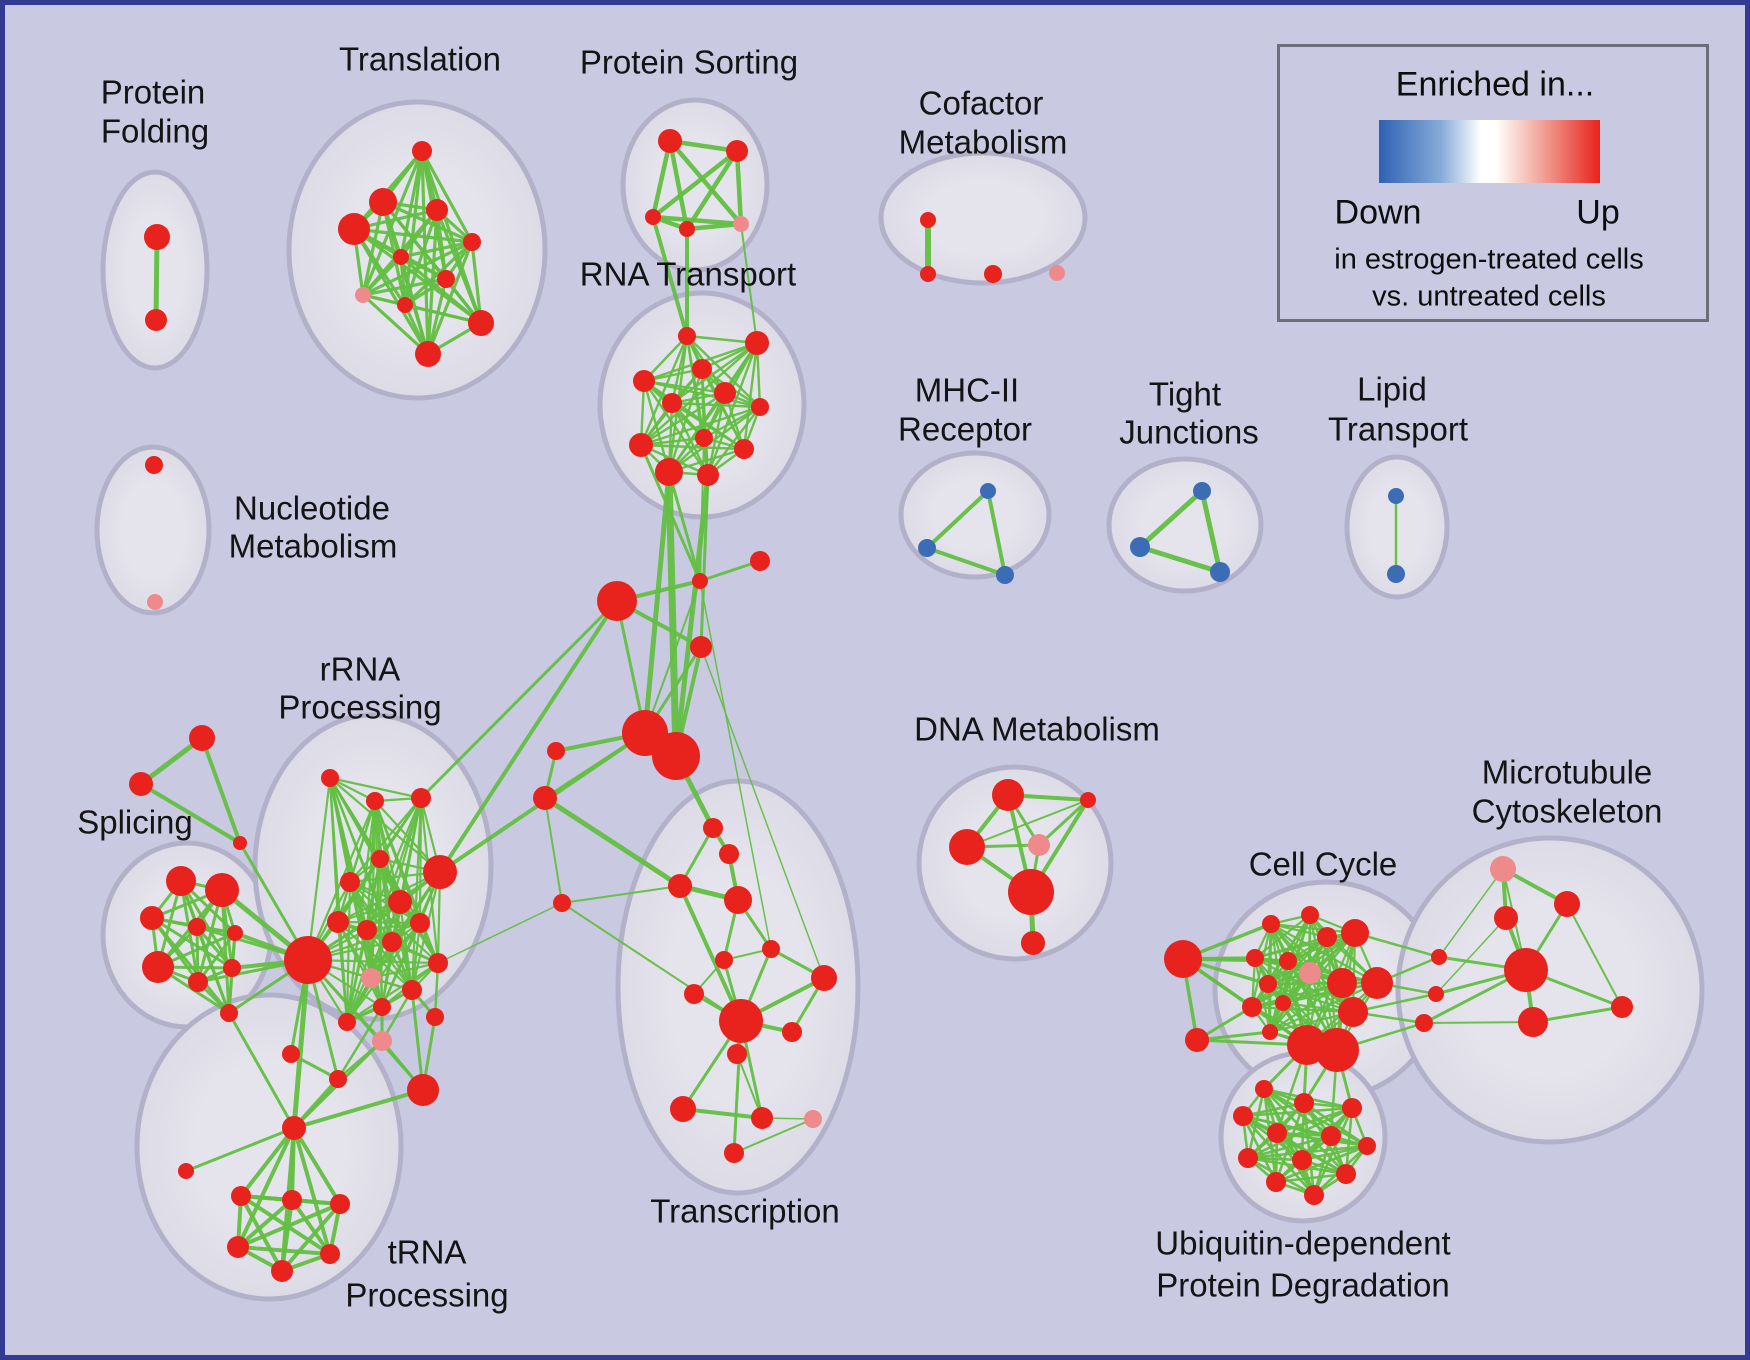 Image resolution: width=1750 pixels, height=1360 pixels. Describe the element at coordinates (382, 1041) in the screenshot. I see `node-rr24` at that location.